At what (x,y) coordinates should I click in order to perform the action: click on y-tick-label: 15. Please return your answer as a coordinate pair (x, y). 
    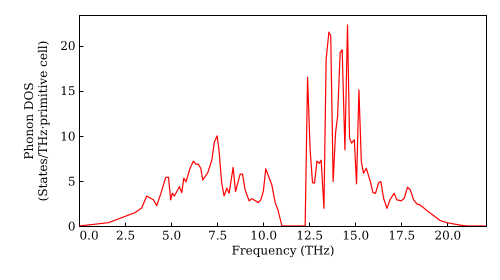
    Looking at the image, I should click on (68, 91).